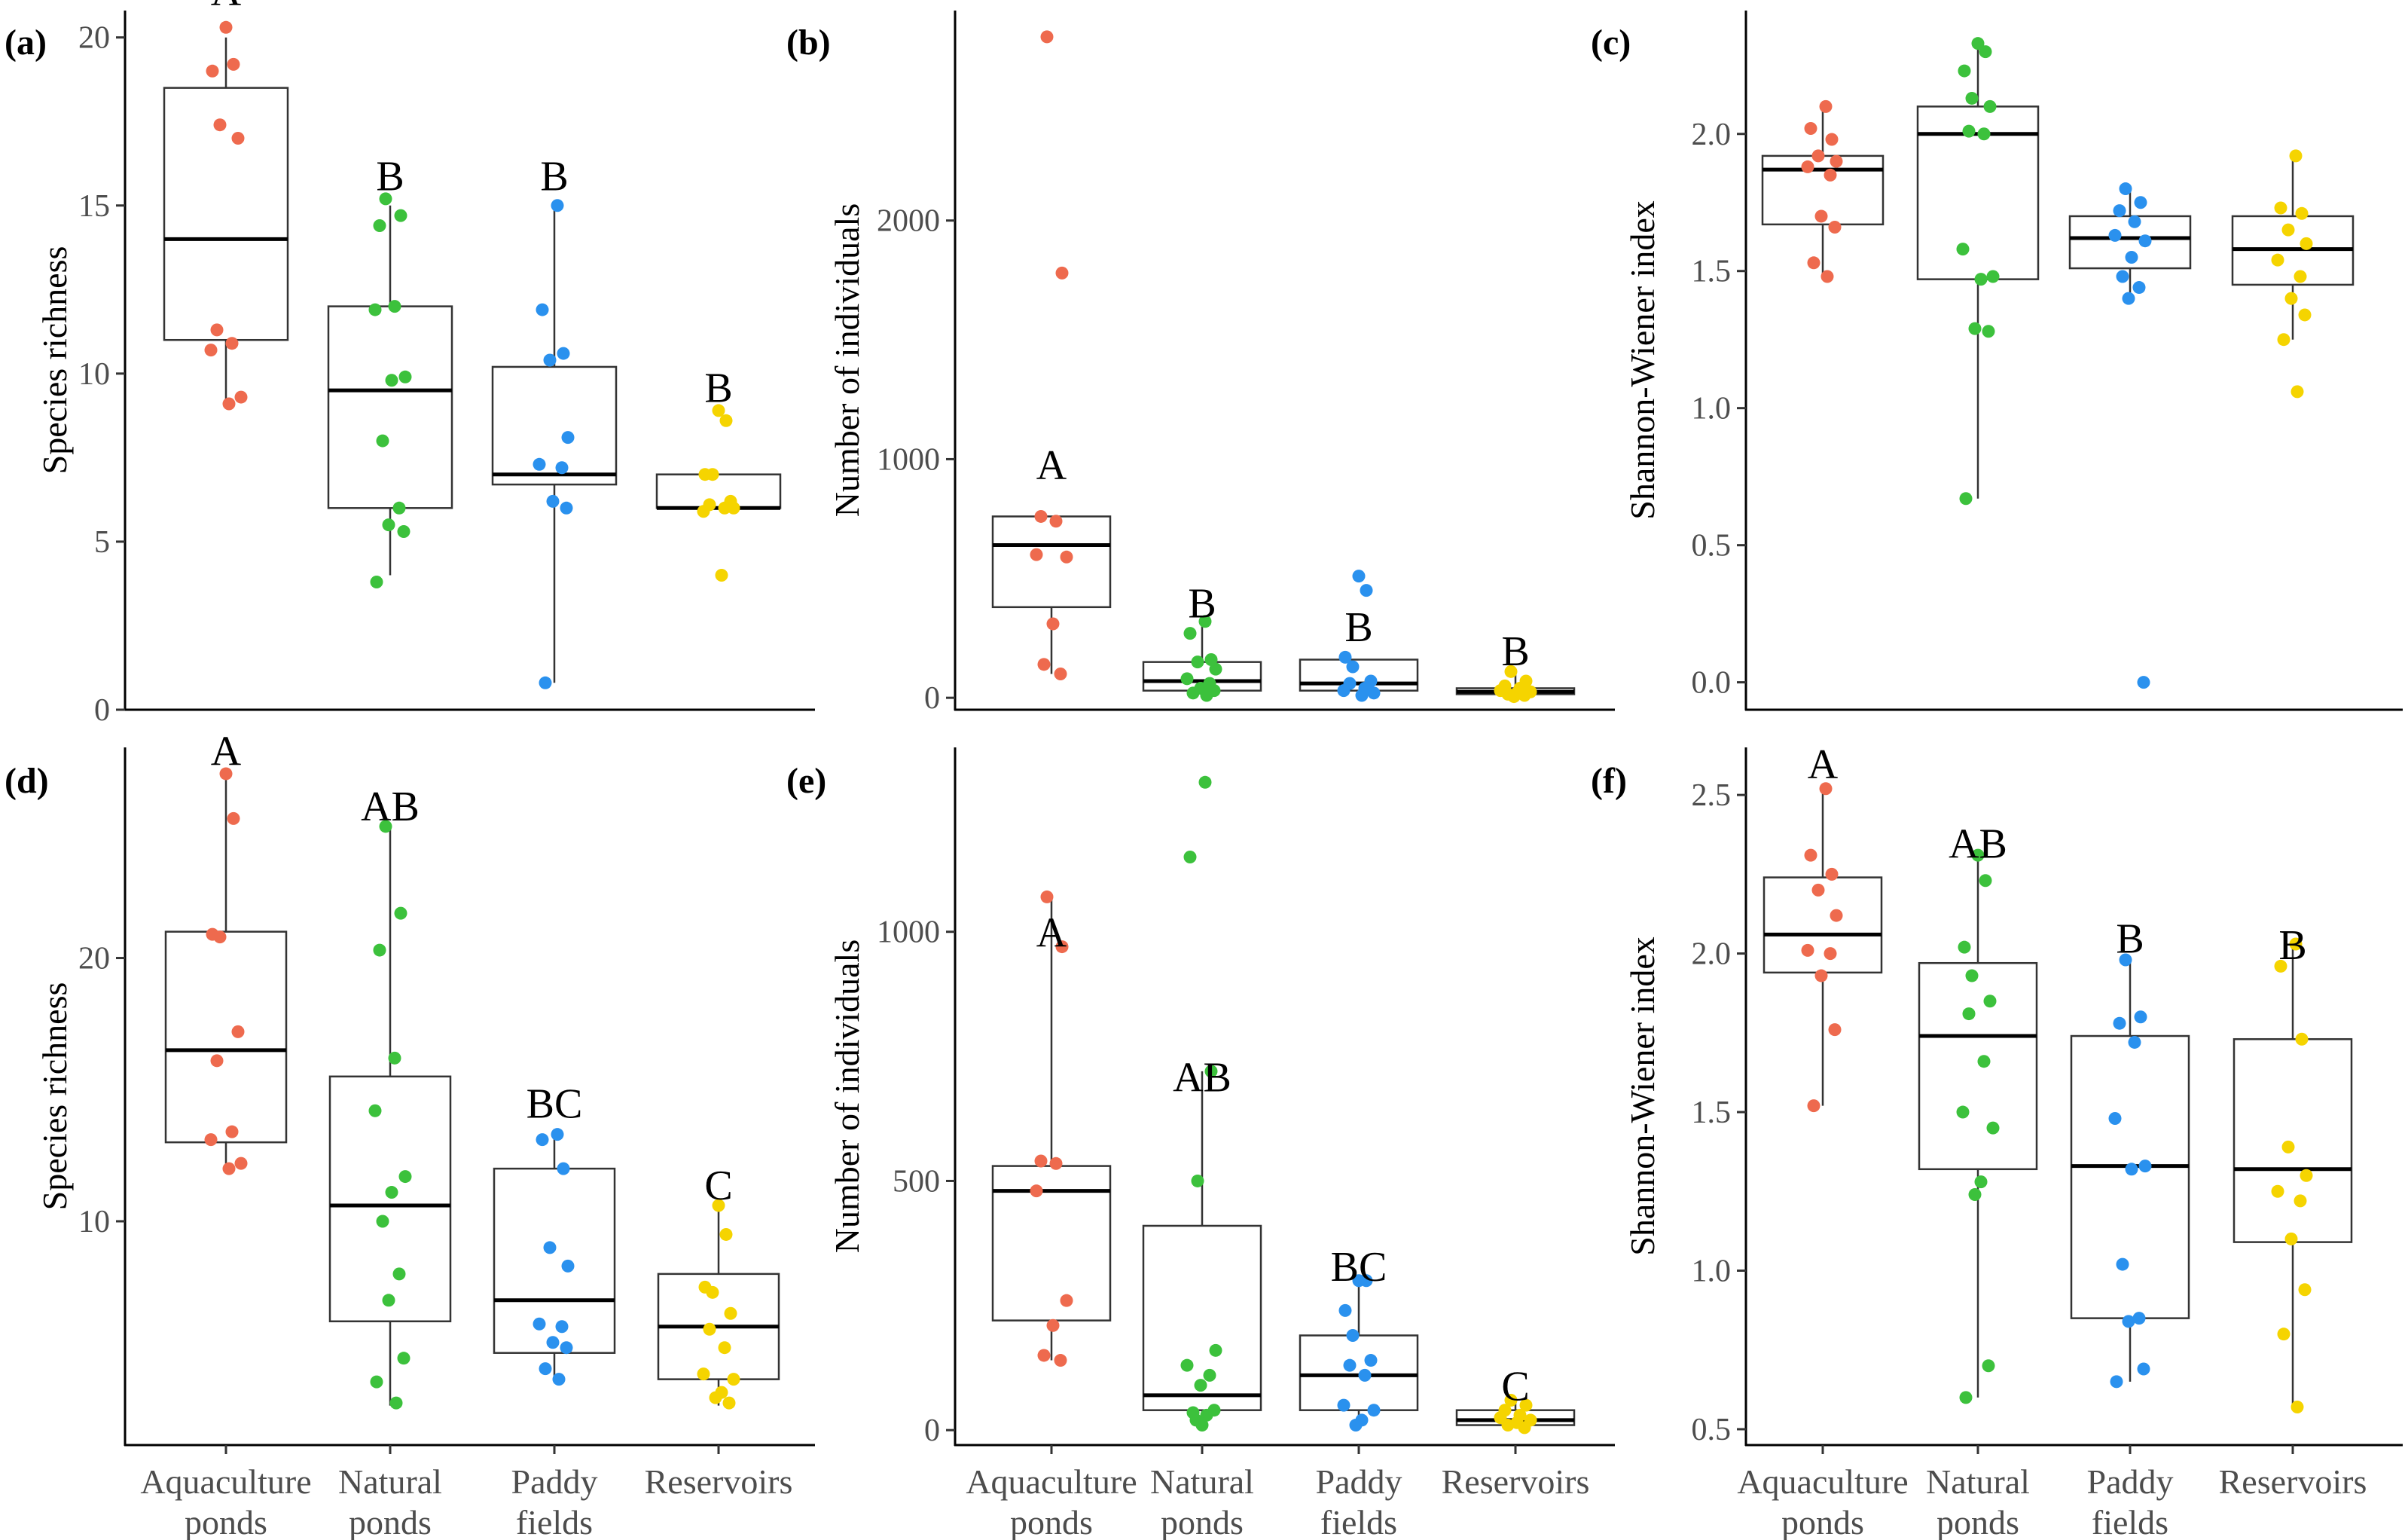 This screenshot has width=2408, height=1540. I want to click on x-tick-label: fields, so click(554, 1522).